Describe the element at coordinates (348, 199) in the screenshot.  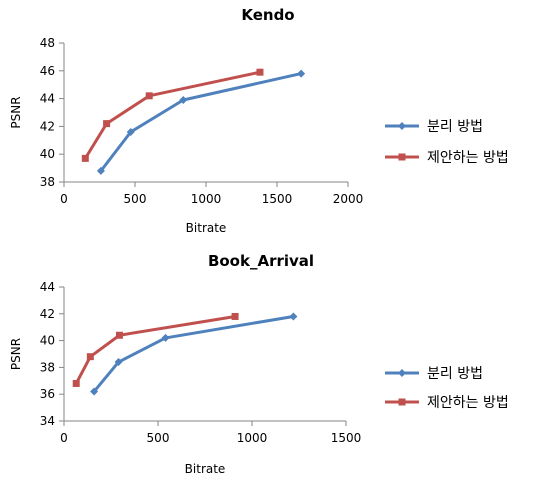
I see `x-tick-label: 2000` at that location.